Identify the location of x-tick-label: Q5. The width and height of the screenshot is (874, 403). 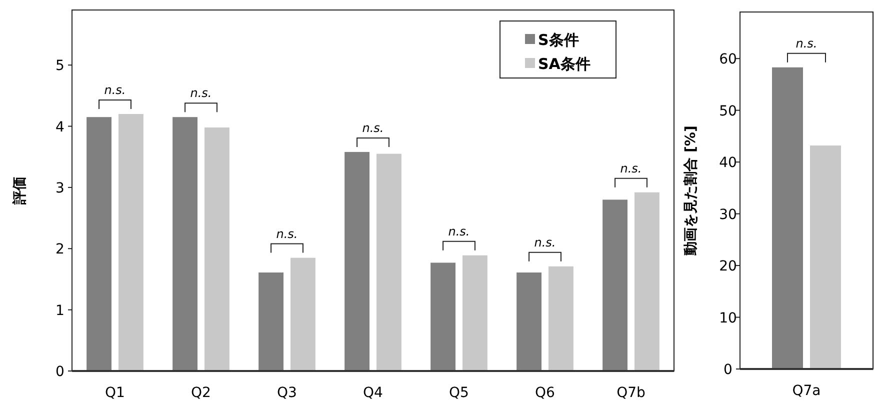
(459, 393).